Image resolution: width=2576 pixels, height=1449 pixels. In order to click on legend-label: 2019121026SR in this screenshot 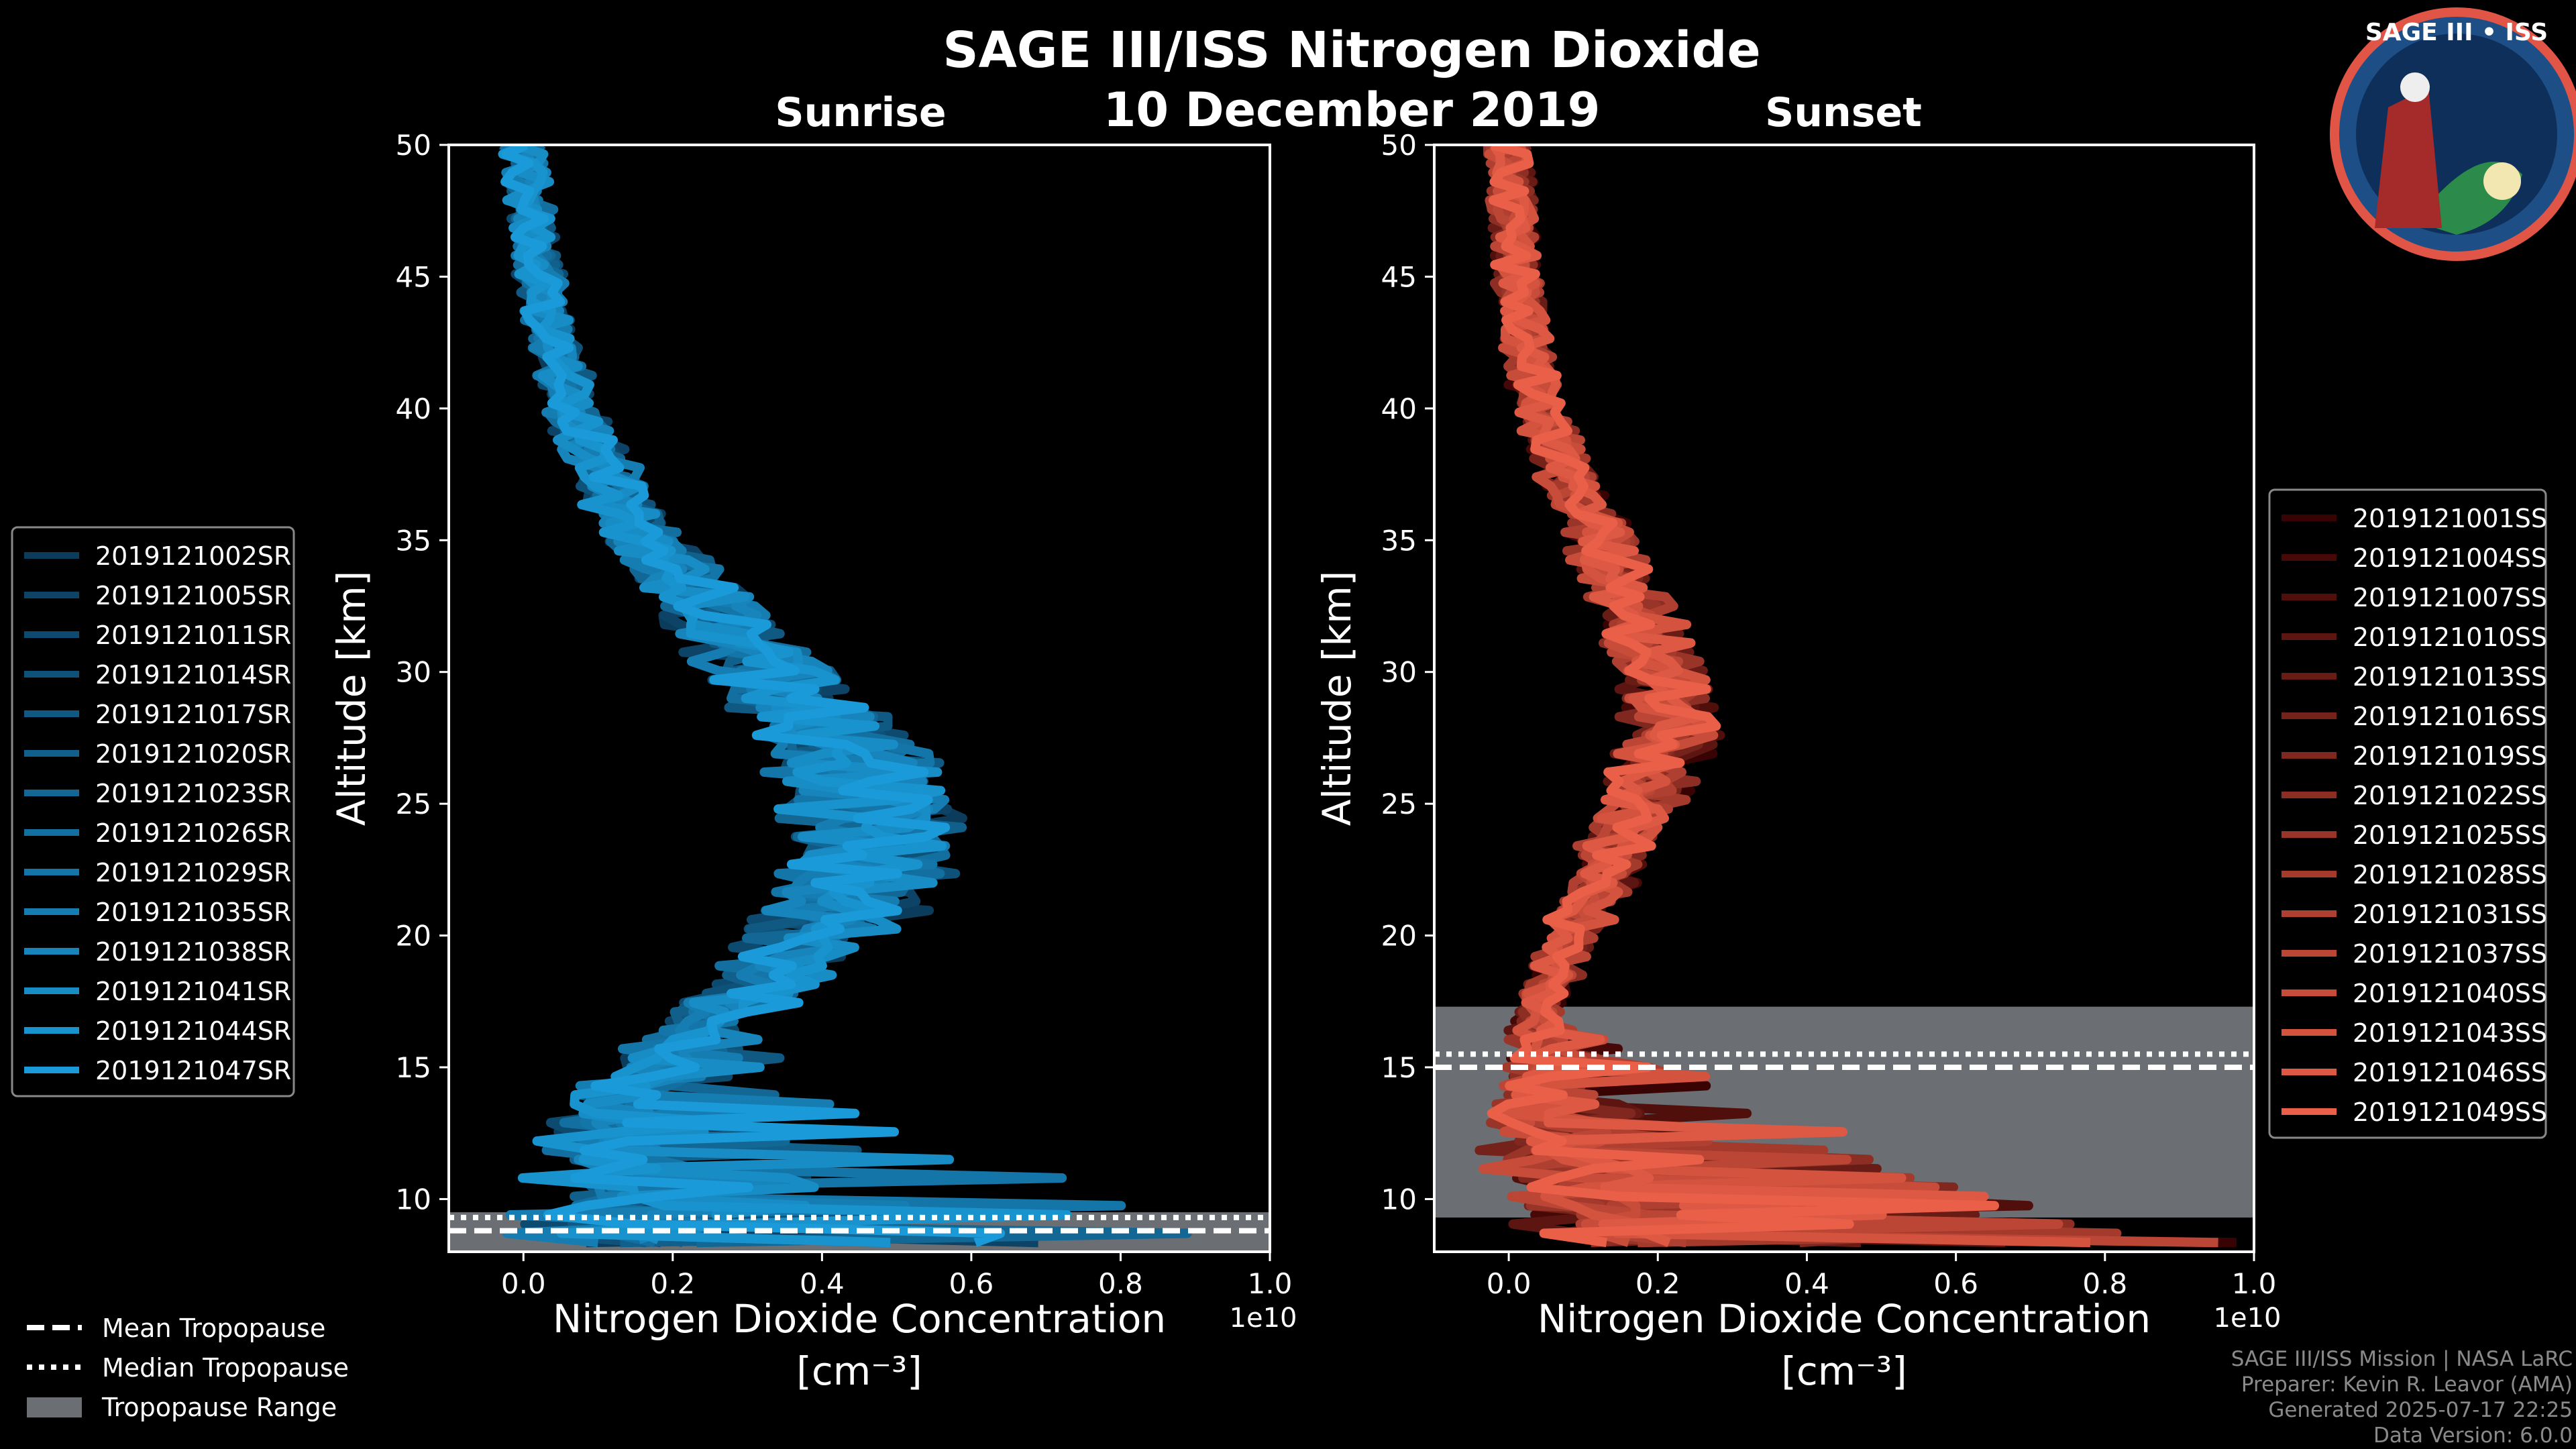, I will do `click(193, 833)`.